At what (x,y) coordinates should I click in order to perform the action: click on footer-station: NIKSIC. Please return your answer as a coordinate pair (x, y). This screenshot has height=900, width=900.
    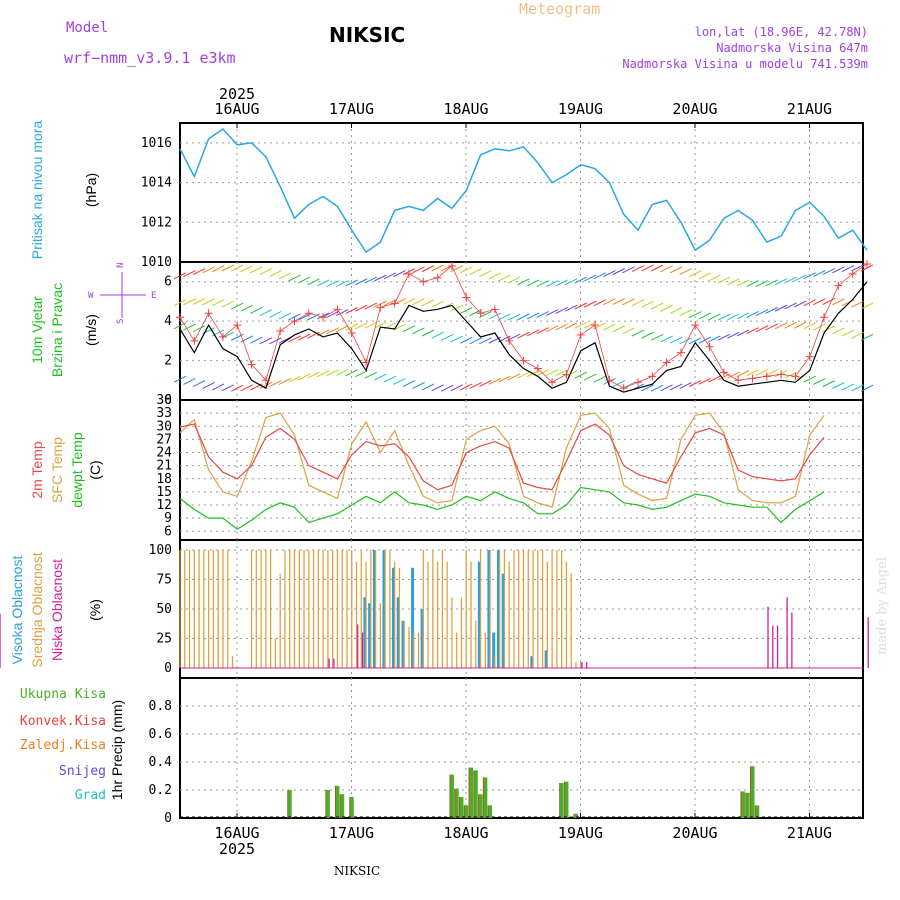
    Looking at the image, I should click on (357, 871).